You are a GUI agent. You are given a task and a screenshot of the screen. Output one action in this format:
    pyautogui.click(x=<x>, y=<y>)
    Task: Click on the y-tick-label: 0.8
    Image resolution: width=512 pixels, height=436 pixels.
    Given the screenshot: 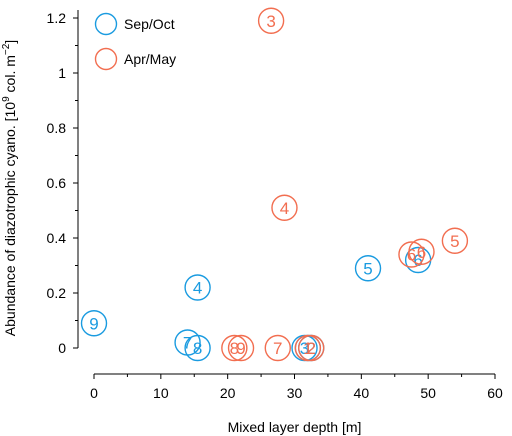 What is the action you would take?
    pyautogui.click(x=57, y=128)
    